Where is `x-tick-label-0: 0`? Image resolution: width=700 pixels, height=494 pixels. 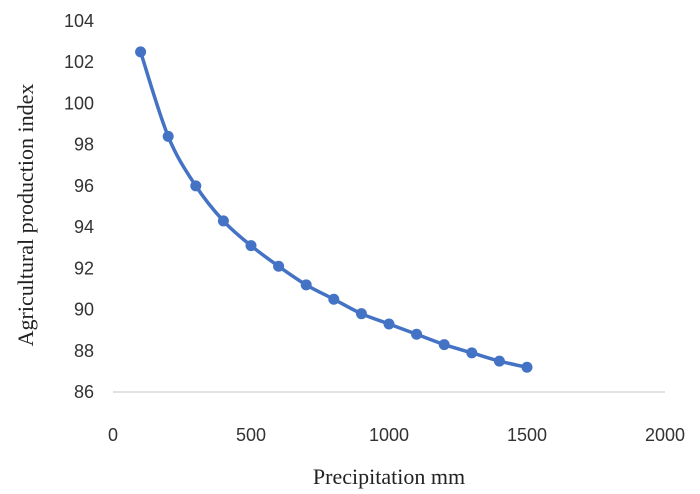
x-tick-label-0: 0 is located at coordinates (113, 435).